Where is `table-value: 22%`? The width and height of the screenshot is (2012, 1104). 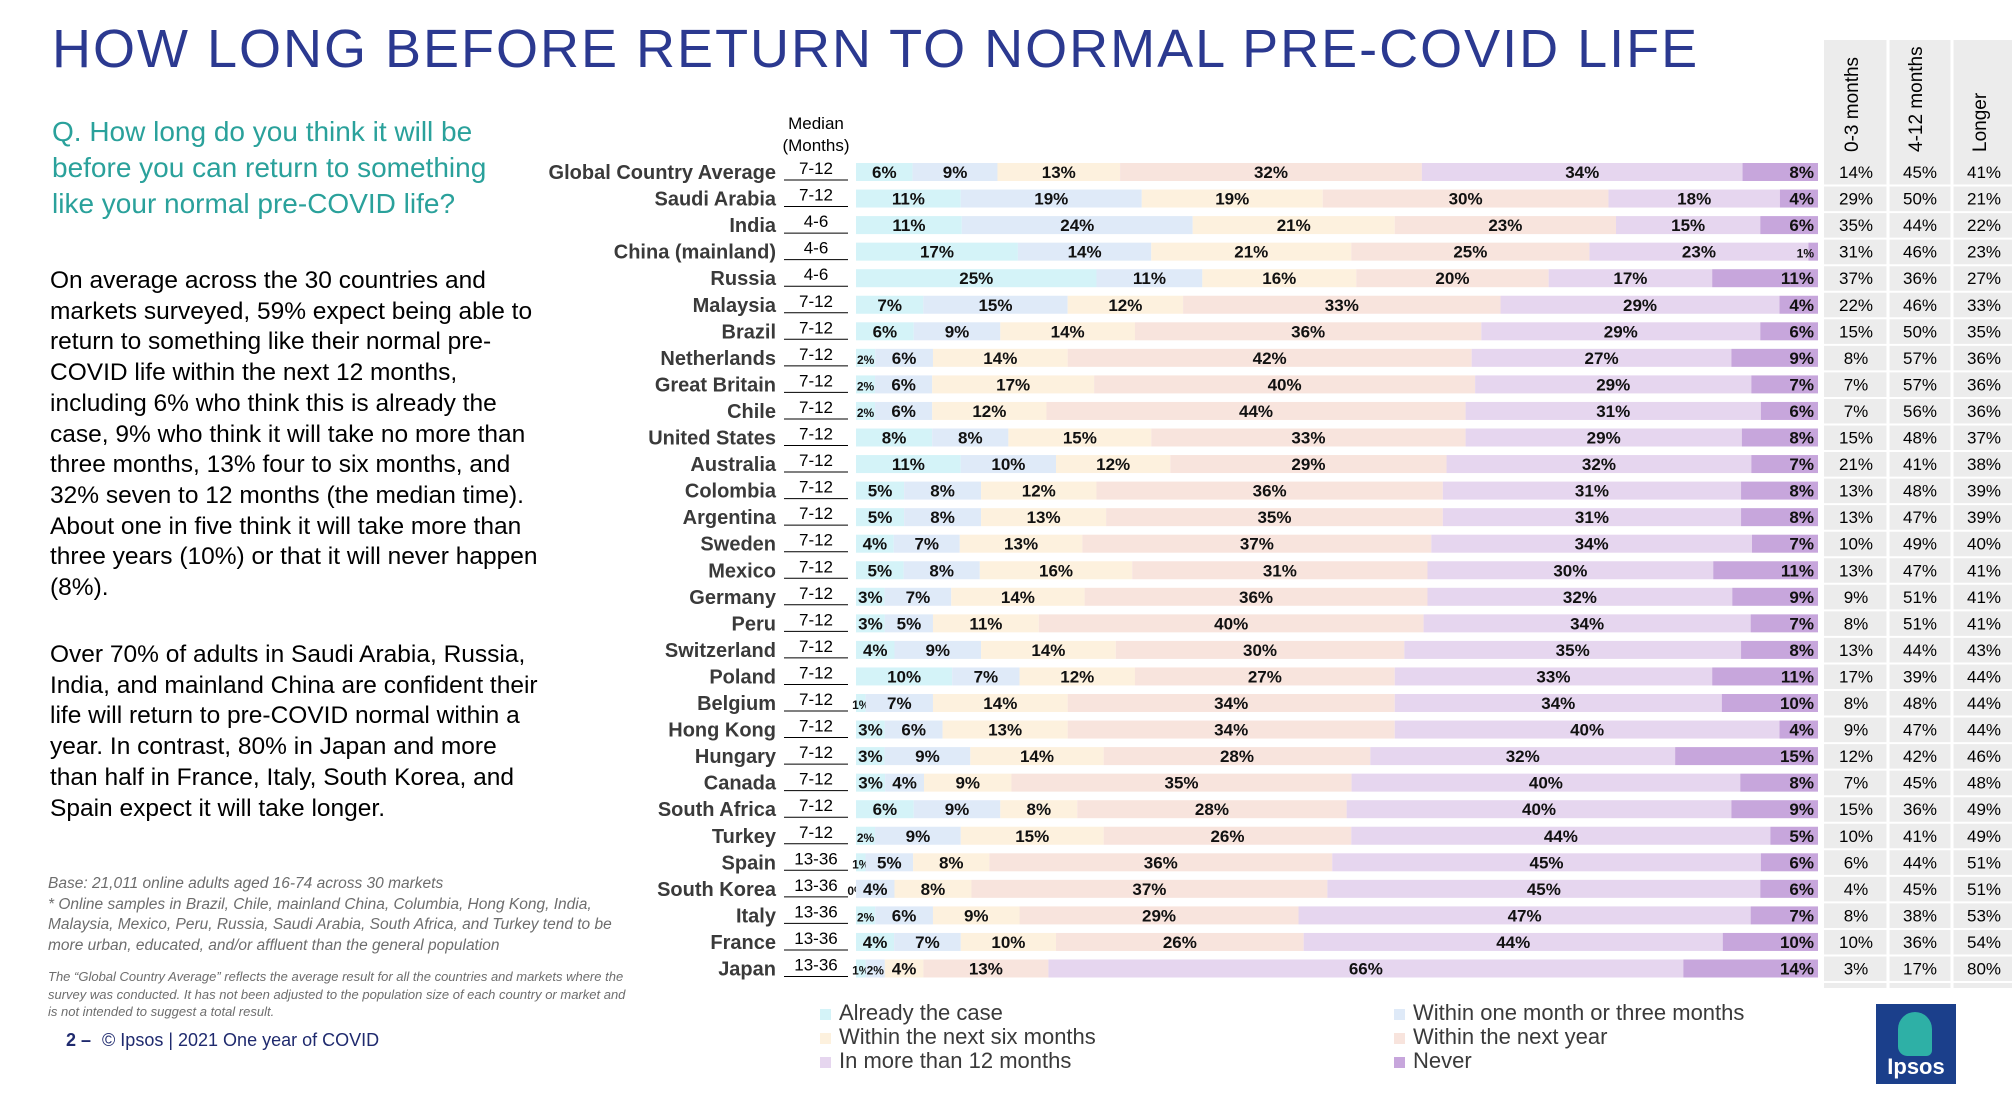
table-value: 22% is located at coordinates (1856, 305).